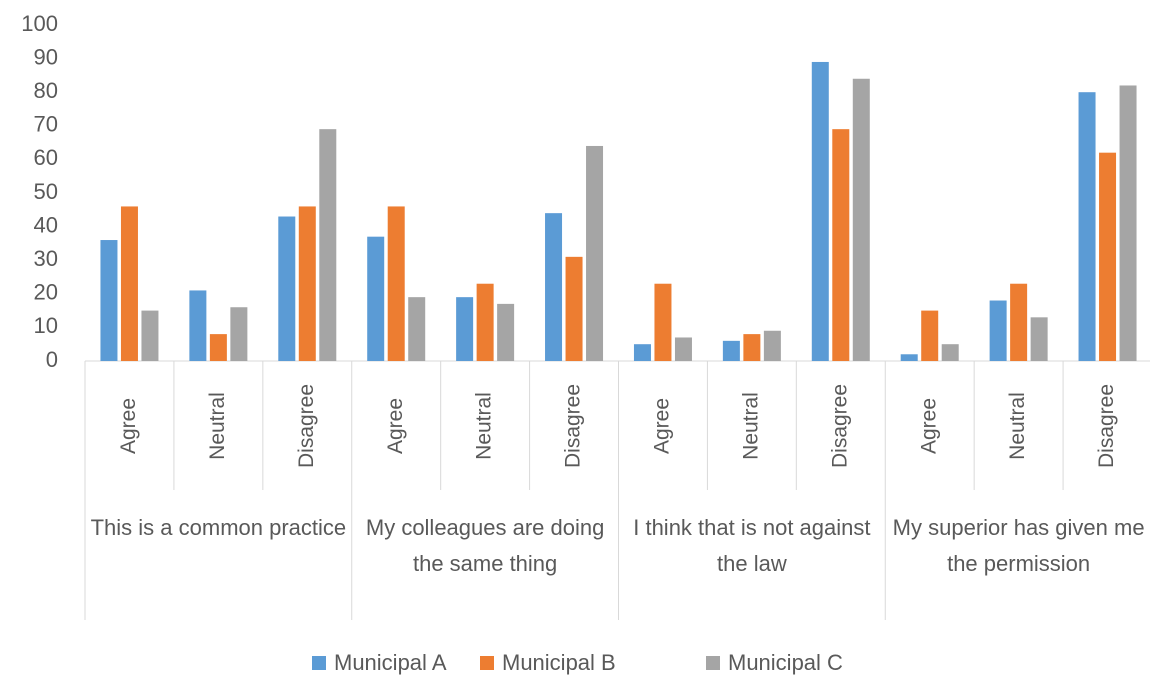 This screenshot has height=679, width=1150. Describe the element at coordinates (46, 56) in the screenshot. I see `y-tick-label: 90` at that location.